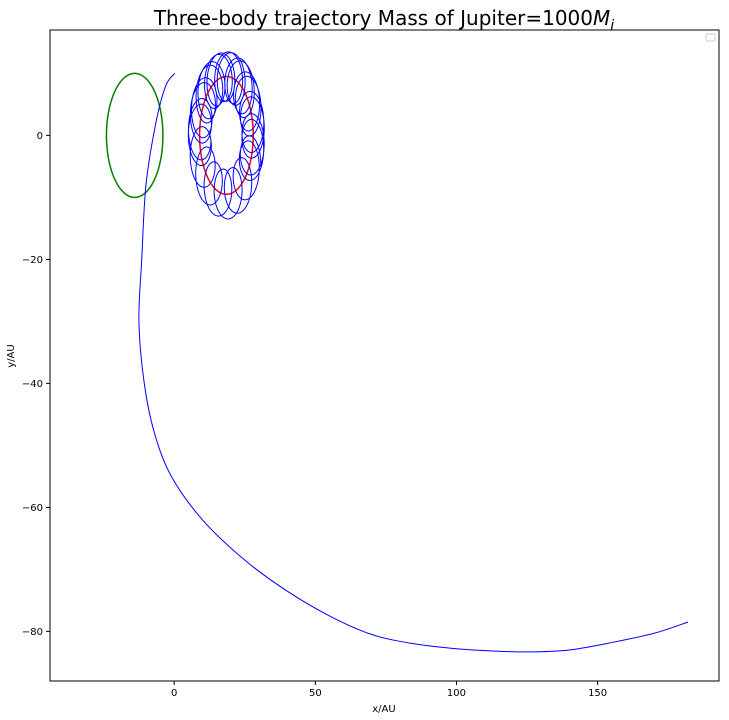 The height and width of the screenshot is (720, 729). Describe the element at coordinates (601, 18) in the screenshot. I see `title-math: M` at that location.